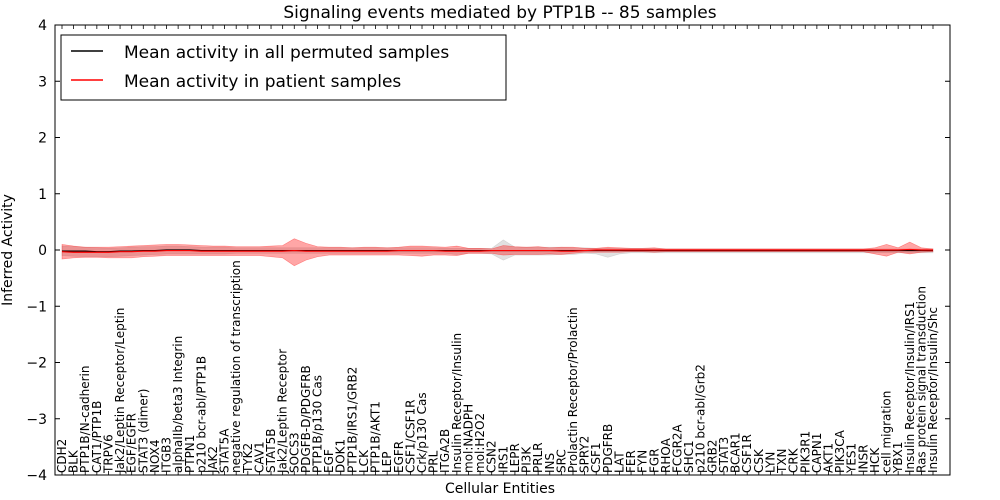  What do you see at coordinates (42, 82) in the screenshot?
I see `y-tick-label: 3` at bounding box center [42, 82].